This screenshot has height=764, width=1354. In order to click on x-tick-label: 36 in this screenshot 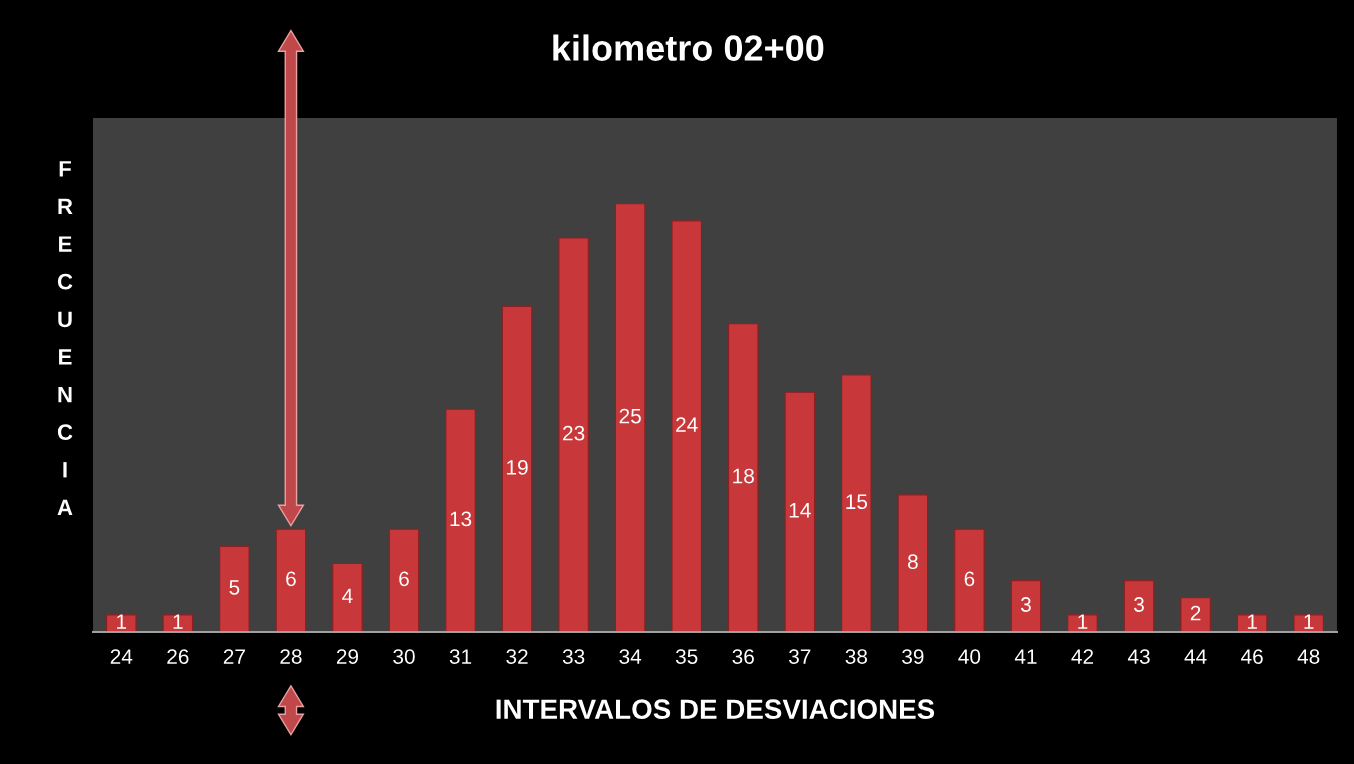, I will do `click(743, 656)`.